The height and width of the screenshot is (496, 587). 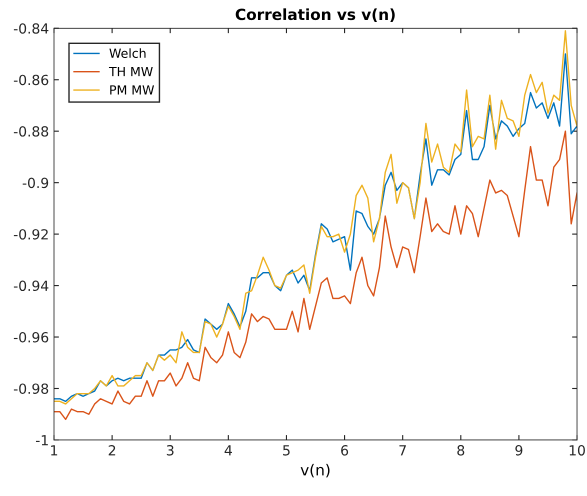 What do you see at coordinates (31, 388) in the screenshot?
I see `y-tick-label: -0.98` at bounding box center [31, 388].